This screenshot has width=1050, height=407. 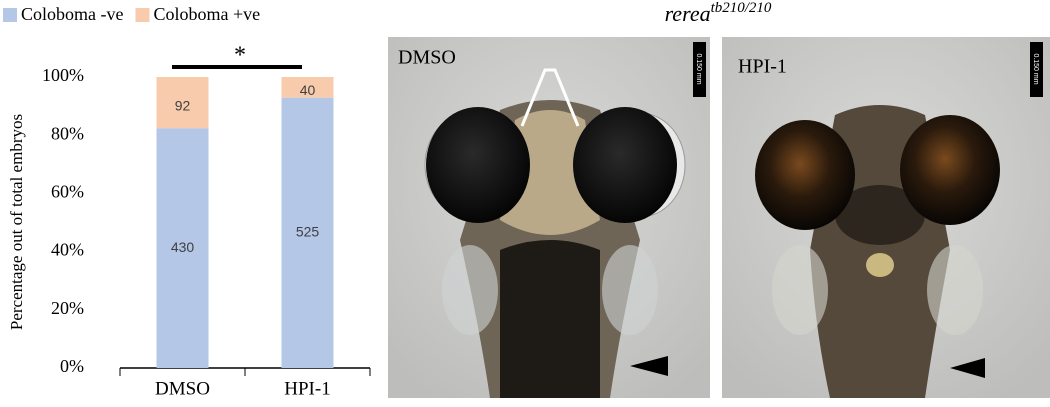 I want to click on x-tick-label: HPI-1, so click(x=307, y=388).